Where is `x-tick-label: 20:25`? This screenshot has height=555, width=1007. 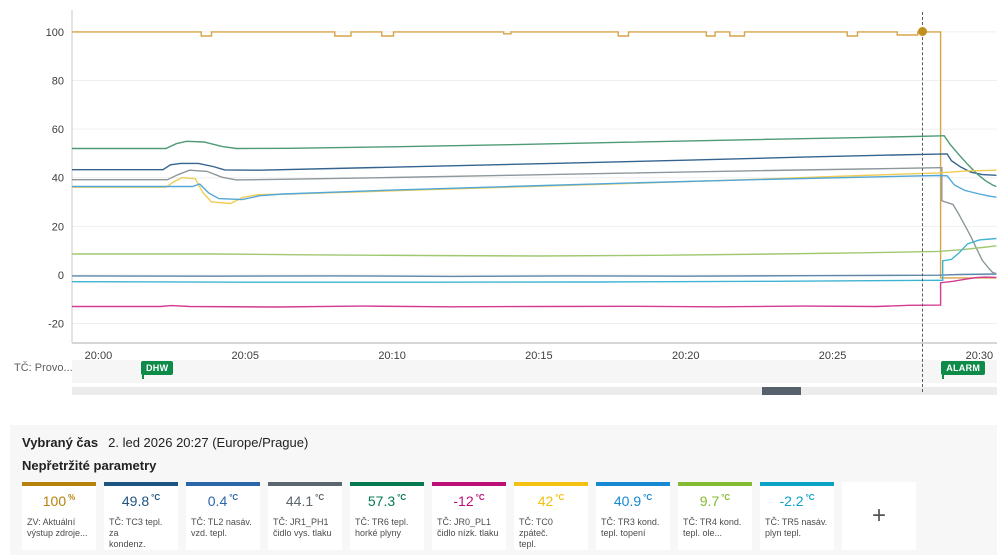 x-tick-label: 20:25 is located at coordinates (833, 356).